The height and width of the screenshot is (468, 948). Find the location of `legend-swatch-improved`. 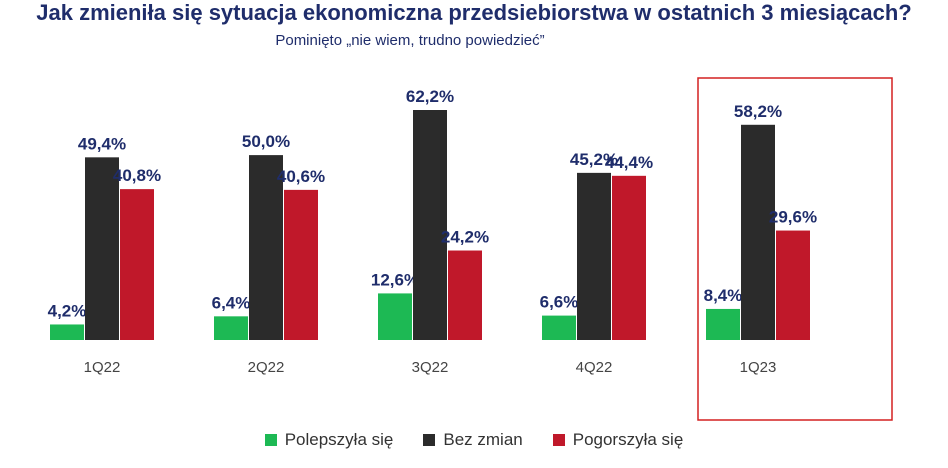

legend-swatch-improved is located at coordinates (270, 440).